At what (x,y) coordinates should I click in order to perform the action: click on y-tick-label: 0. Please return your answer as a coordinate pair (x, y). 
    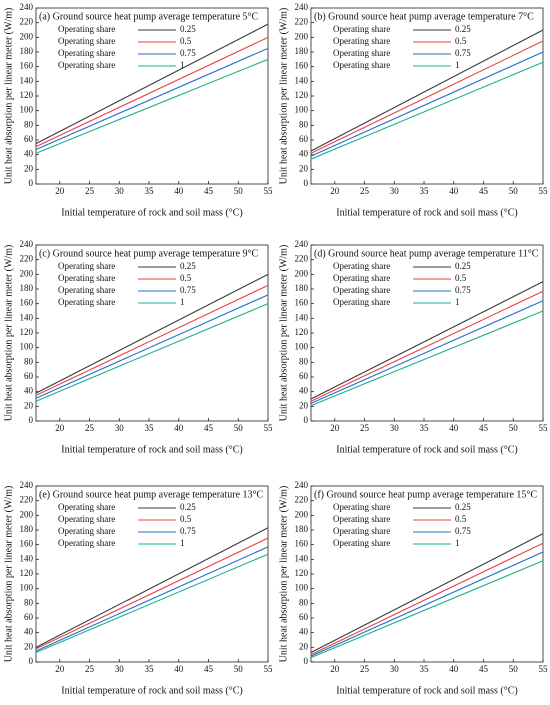
    Looking at the image, I should click on (31, 661).